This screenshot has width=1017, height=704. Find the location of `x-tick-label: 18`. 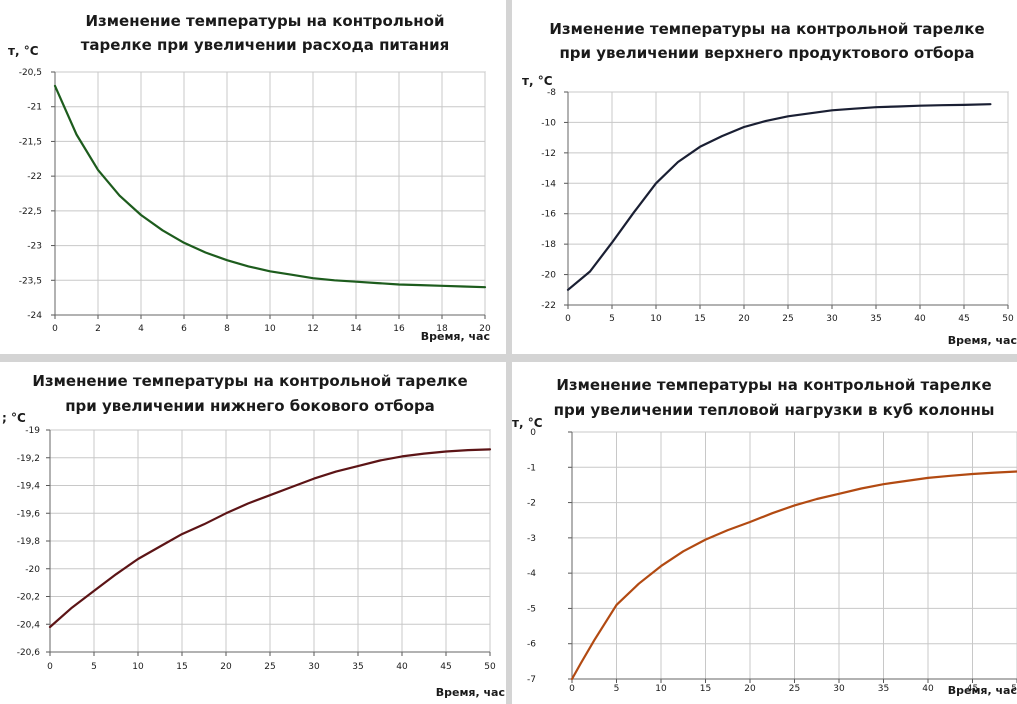

x-tick-label: 18 is located at coordinates (442, 329).